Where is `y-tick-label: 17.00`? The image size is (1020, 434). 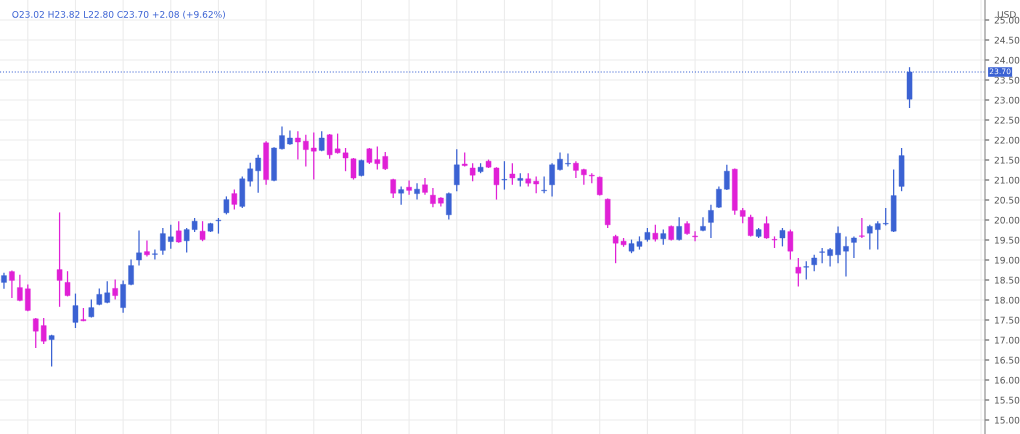 y-tick-label: 17.00 is located at coordinates (1007, 340).